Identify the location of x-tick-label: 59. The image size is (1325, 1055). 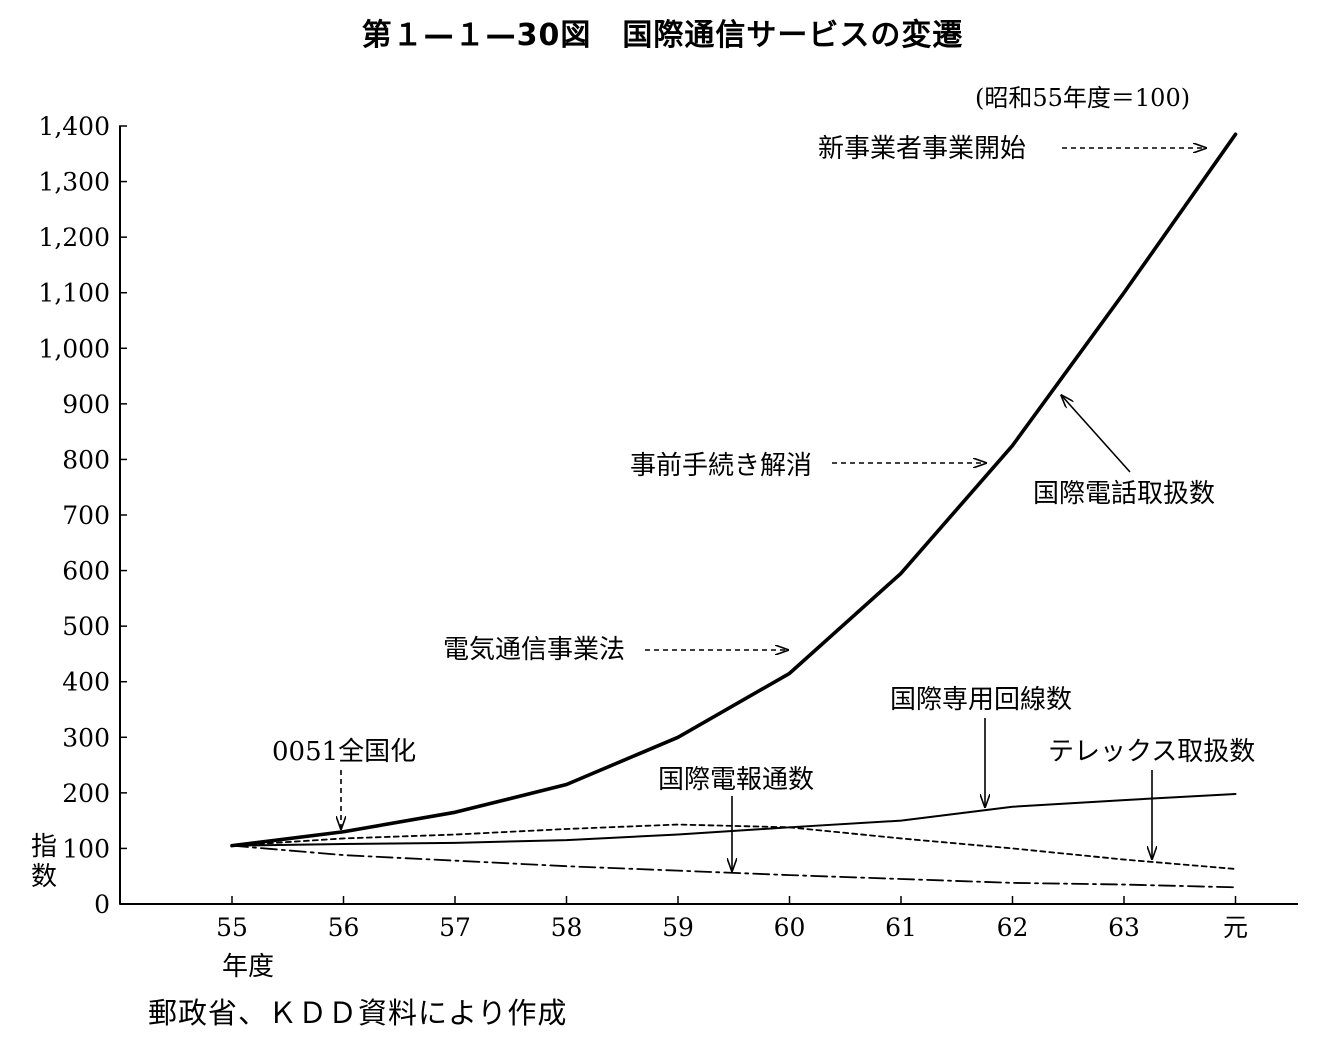
(678, 927).